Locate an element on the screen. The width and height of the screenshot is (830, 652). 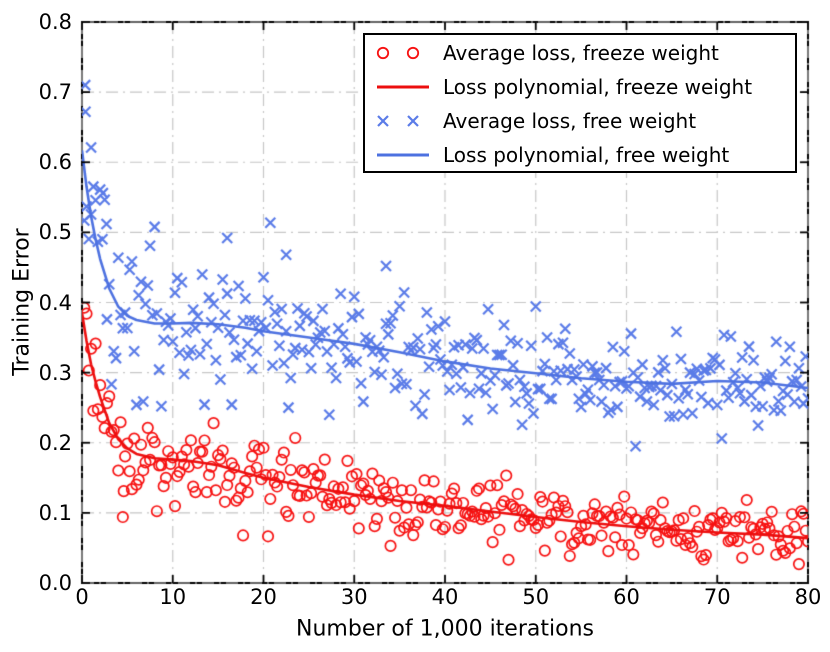
x-tick-label-50: 50 is located at coordinates (536, 597).